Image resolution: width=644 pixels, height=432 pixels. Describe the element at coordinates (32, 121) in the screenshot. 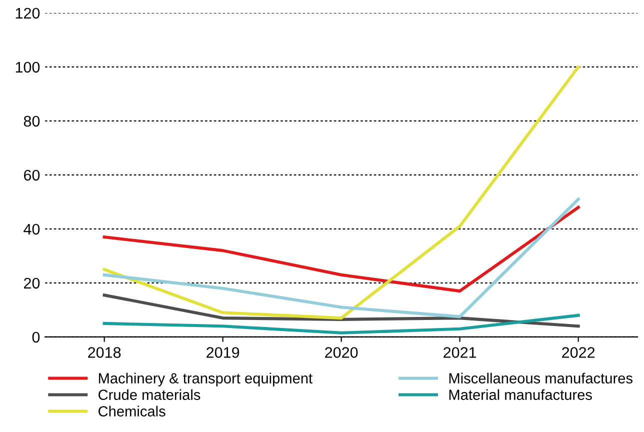

I see `y-tick-label: 80` at that location.